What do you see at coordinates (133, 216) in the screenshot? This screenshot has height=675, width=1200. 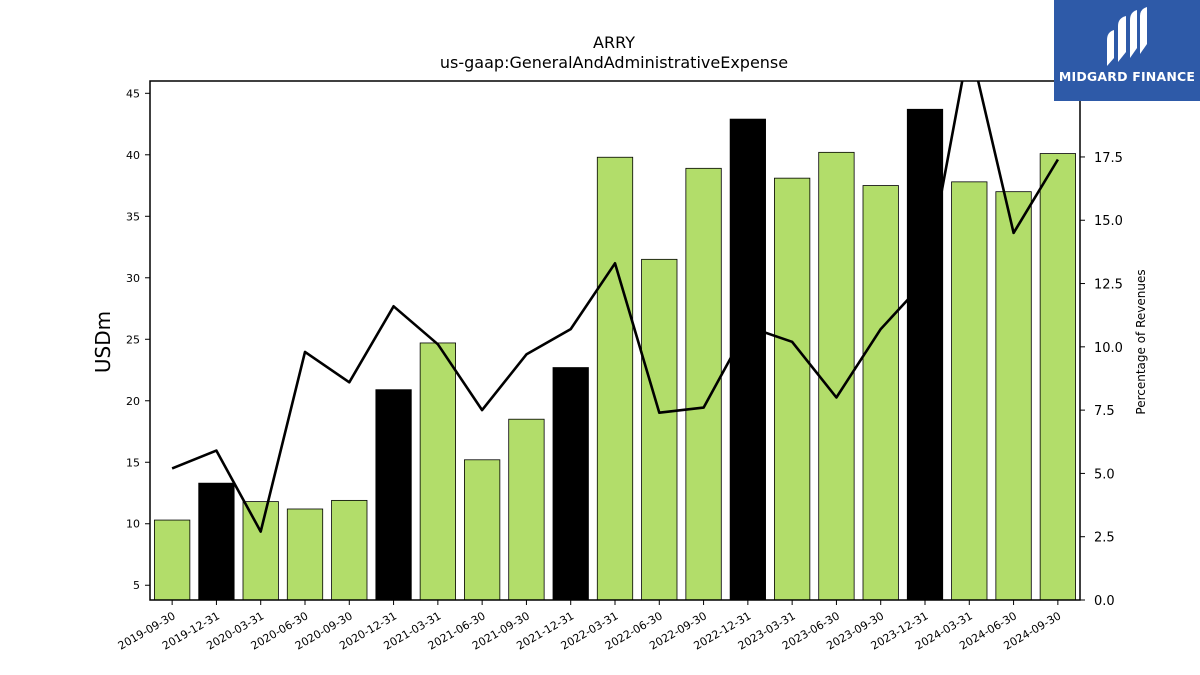 I see `y-tick-label: 35` at bounding box center [133, 216].